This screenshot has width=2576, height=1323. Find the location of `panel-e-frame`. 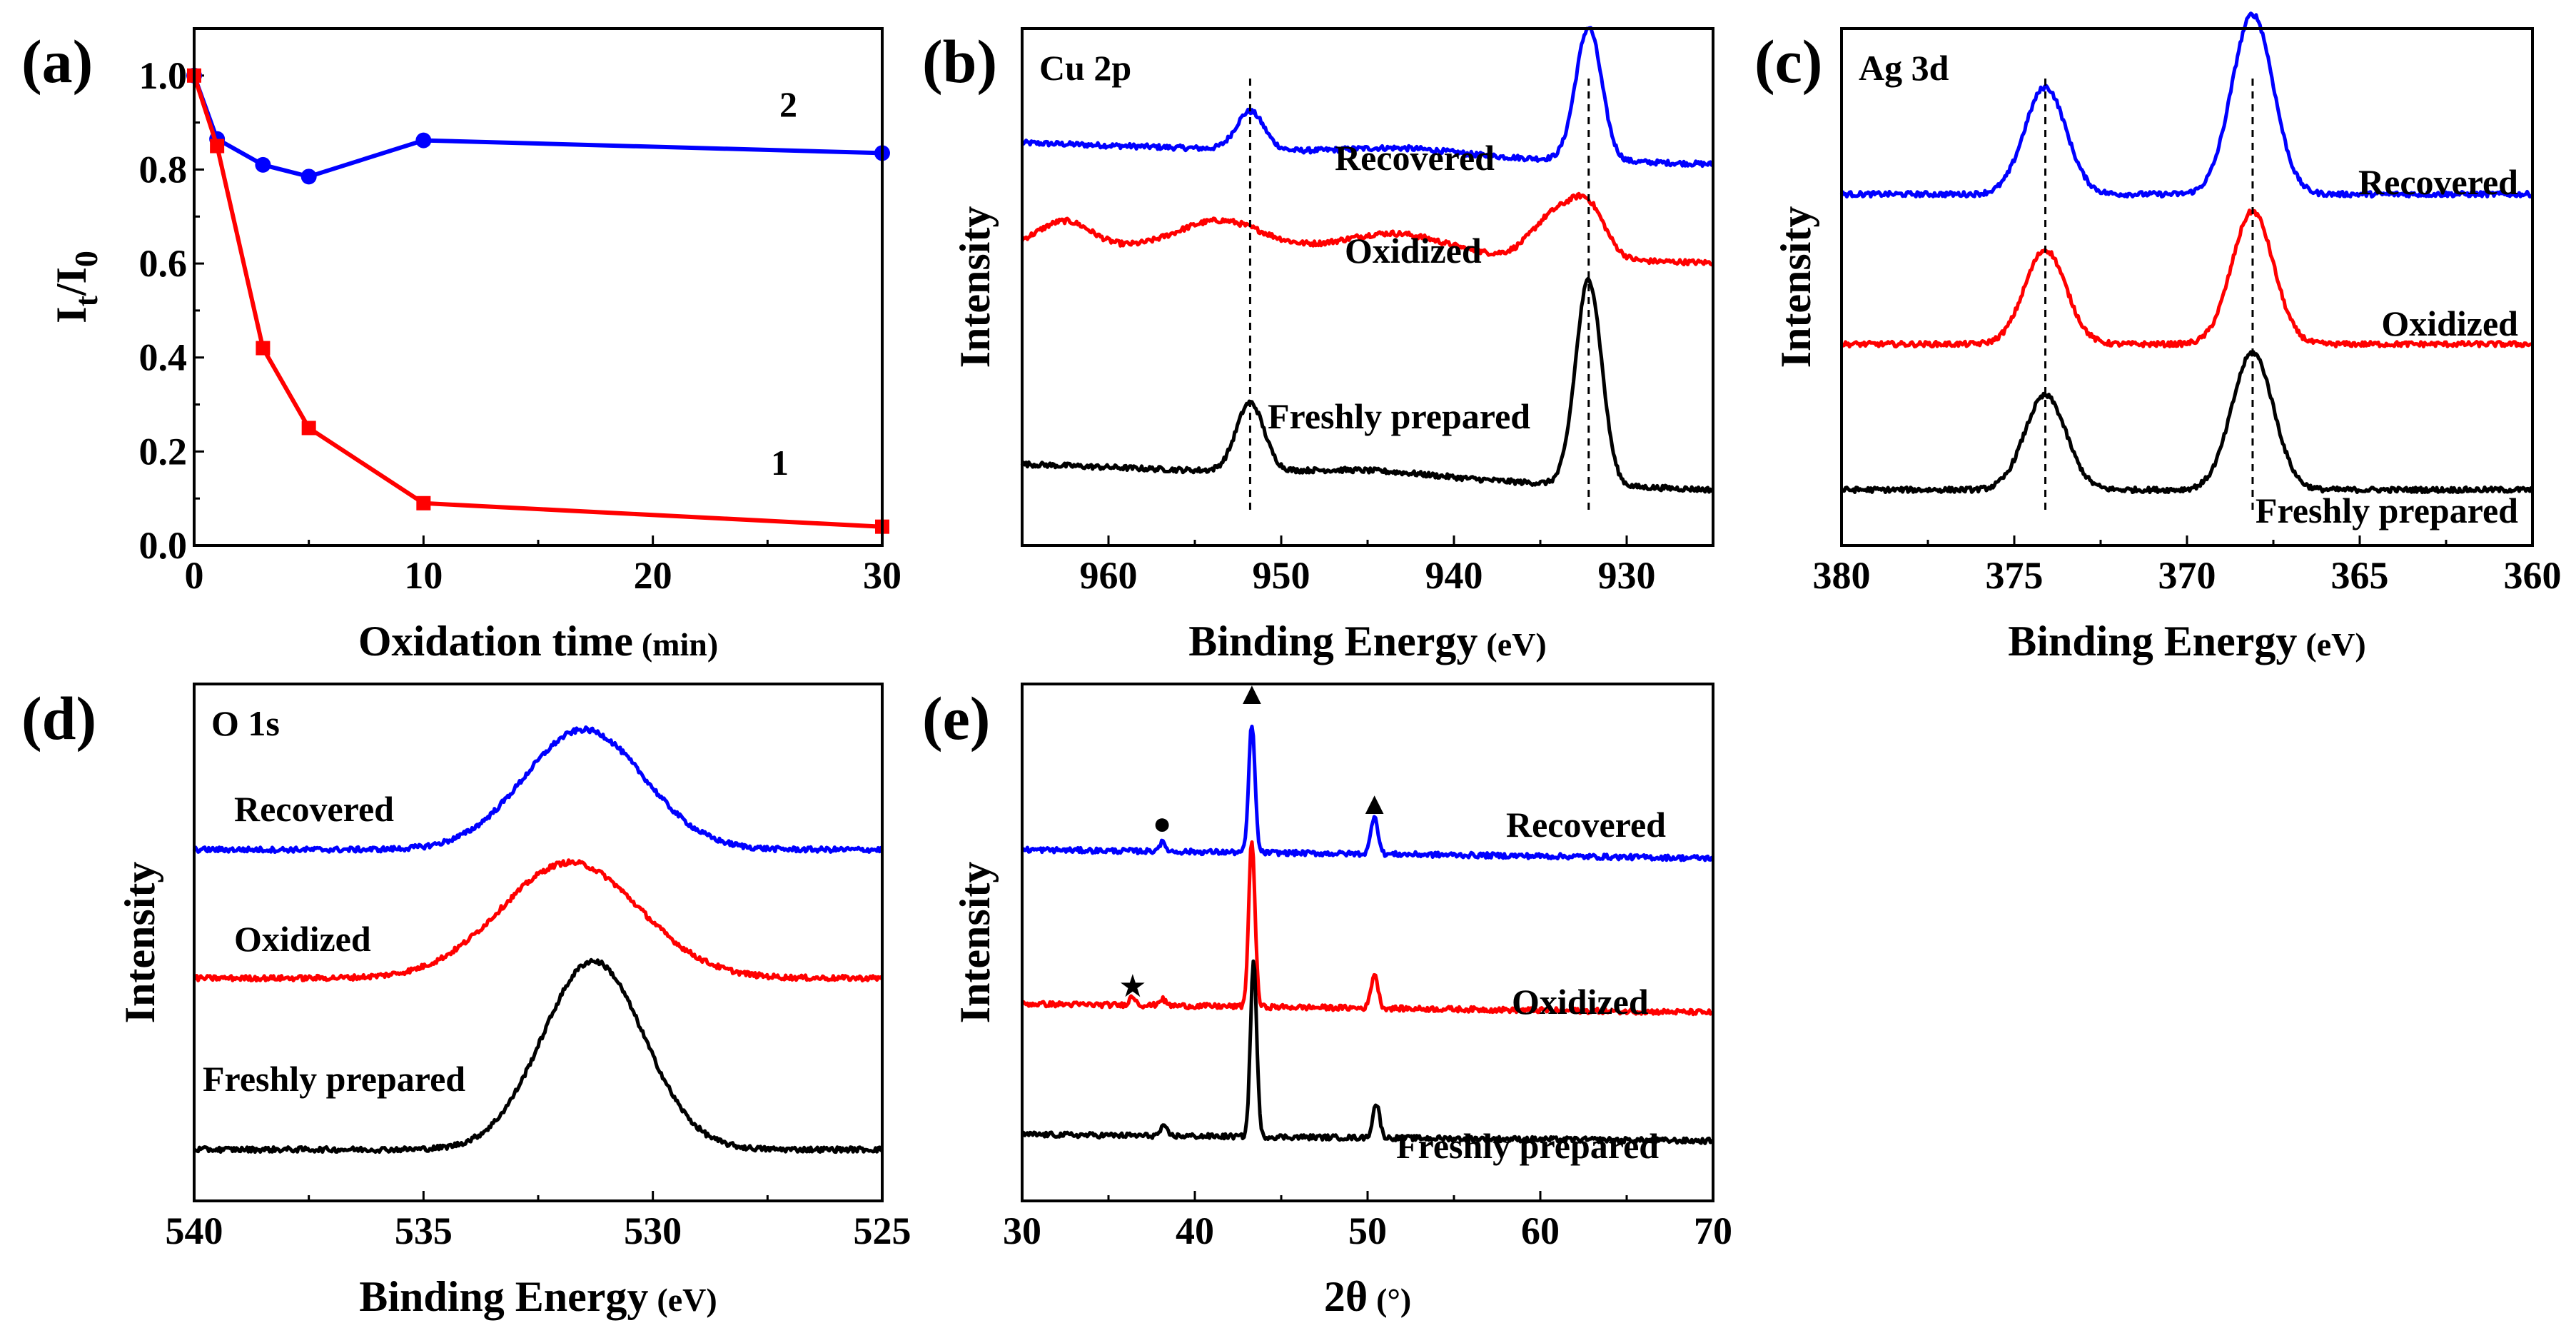

panel-e-frame is located at coordinates (1367, 942).